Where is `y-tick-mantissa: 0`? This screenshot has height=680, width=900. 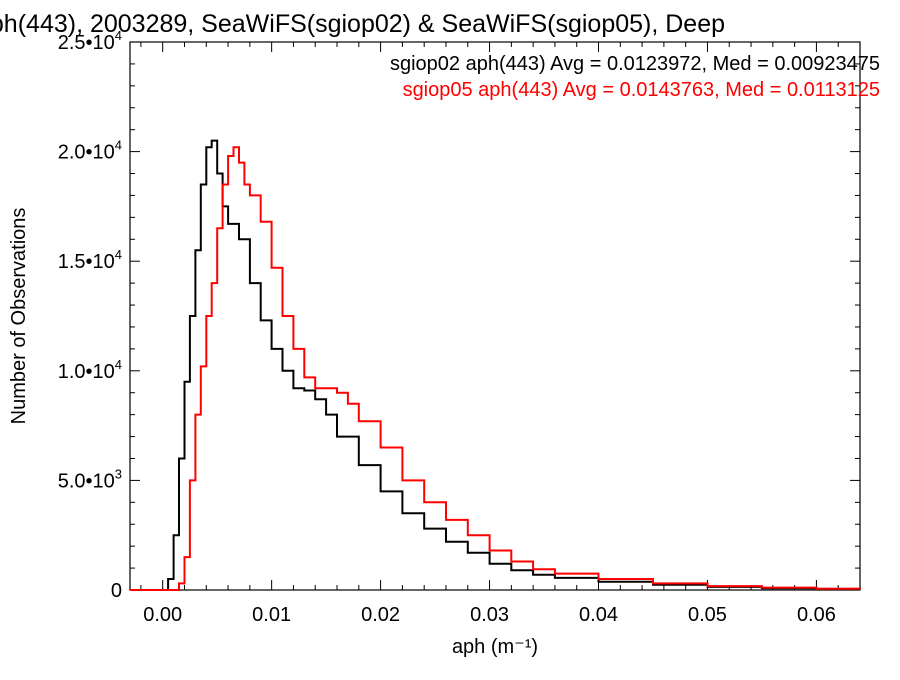 y-tick-mantissa: 0 is located at coordinates (116, 591).